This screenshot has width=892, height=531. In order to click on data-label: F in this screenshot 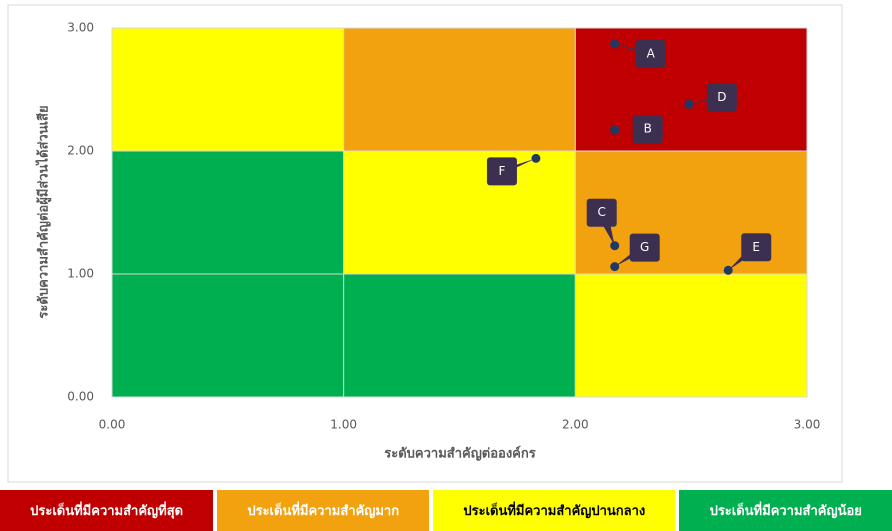, I will do `click(501, 171)`.